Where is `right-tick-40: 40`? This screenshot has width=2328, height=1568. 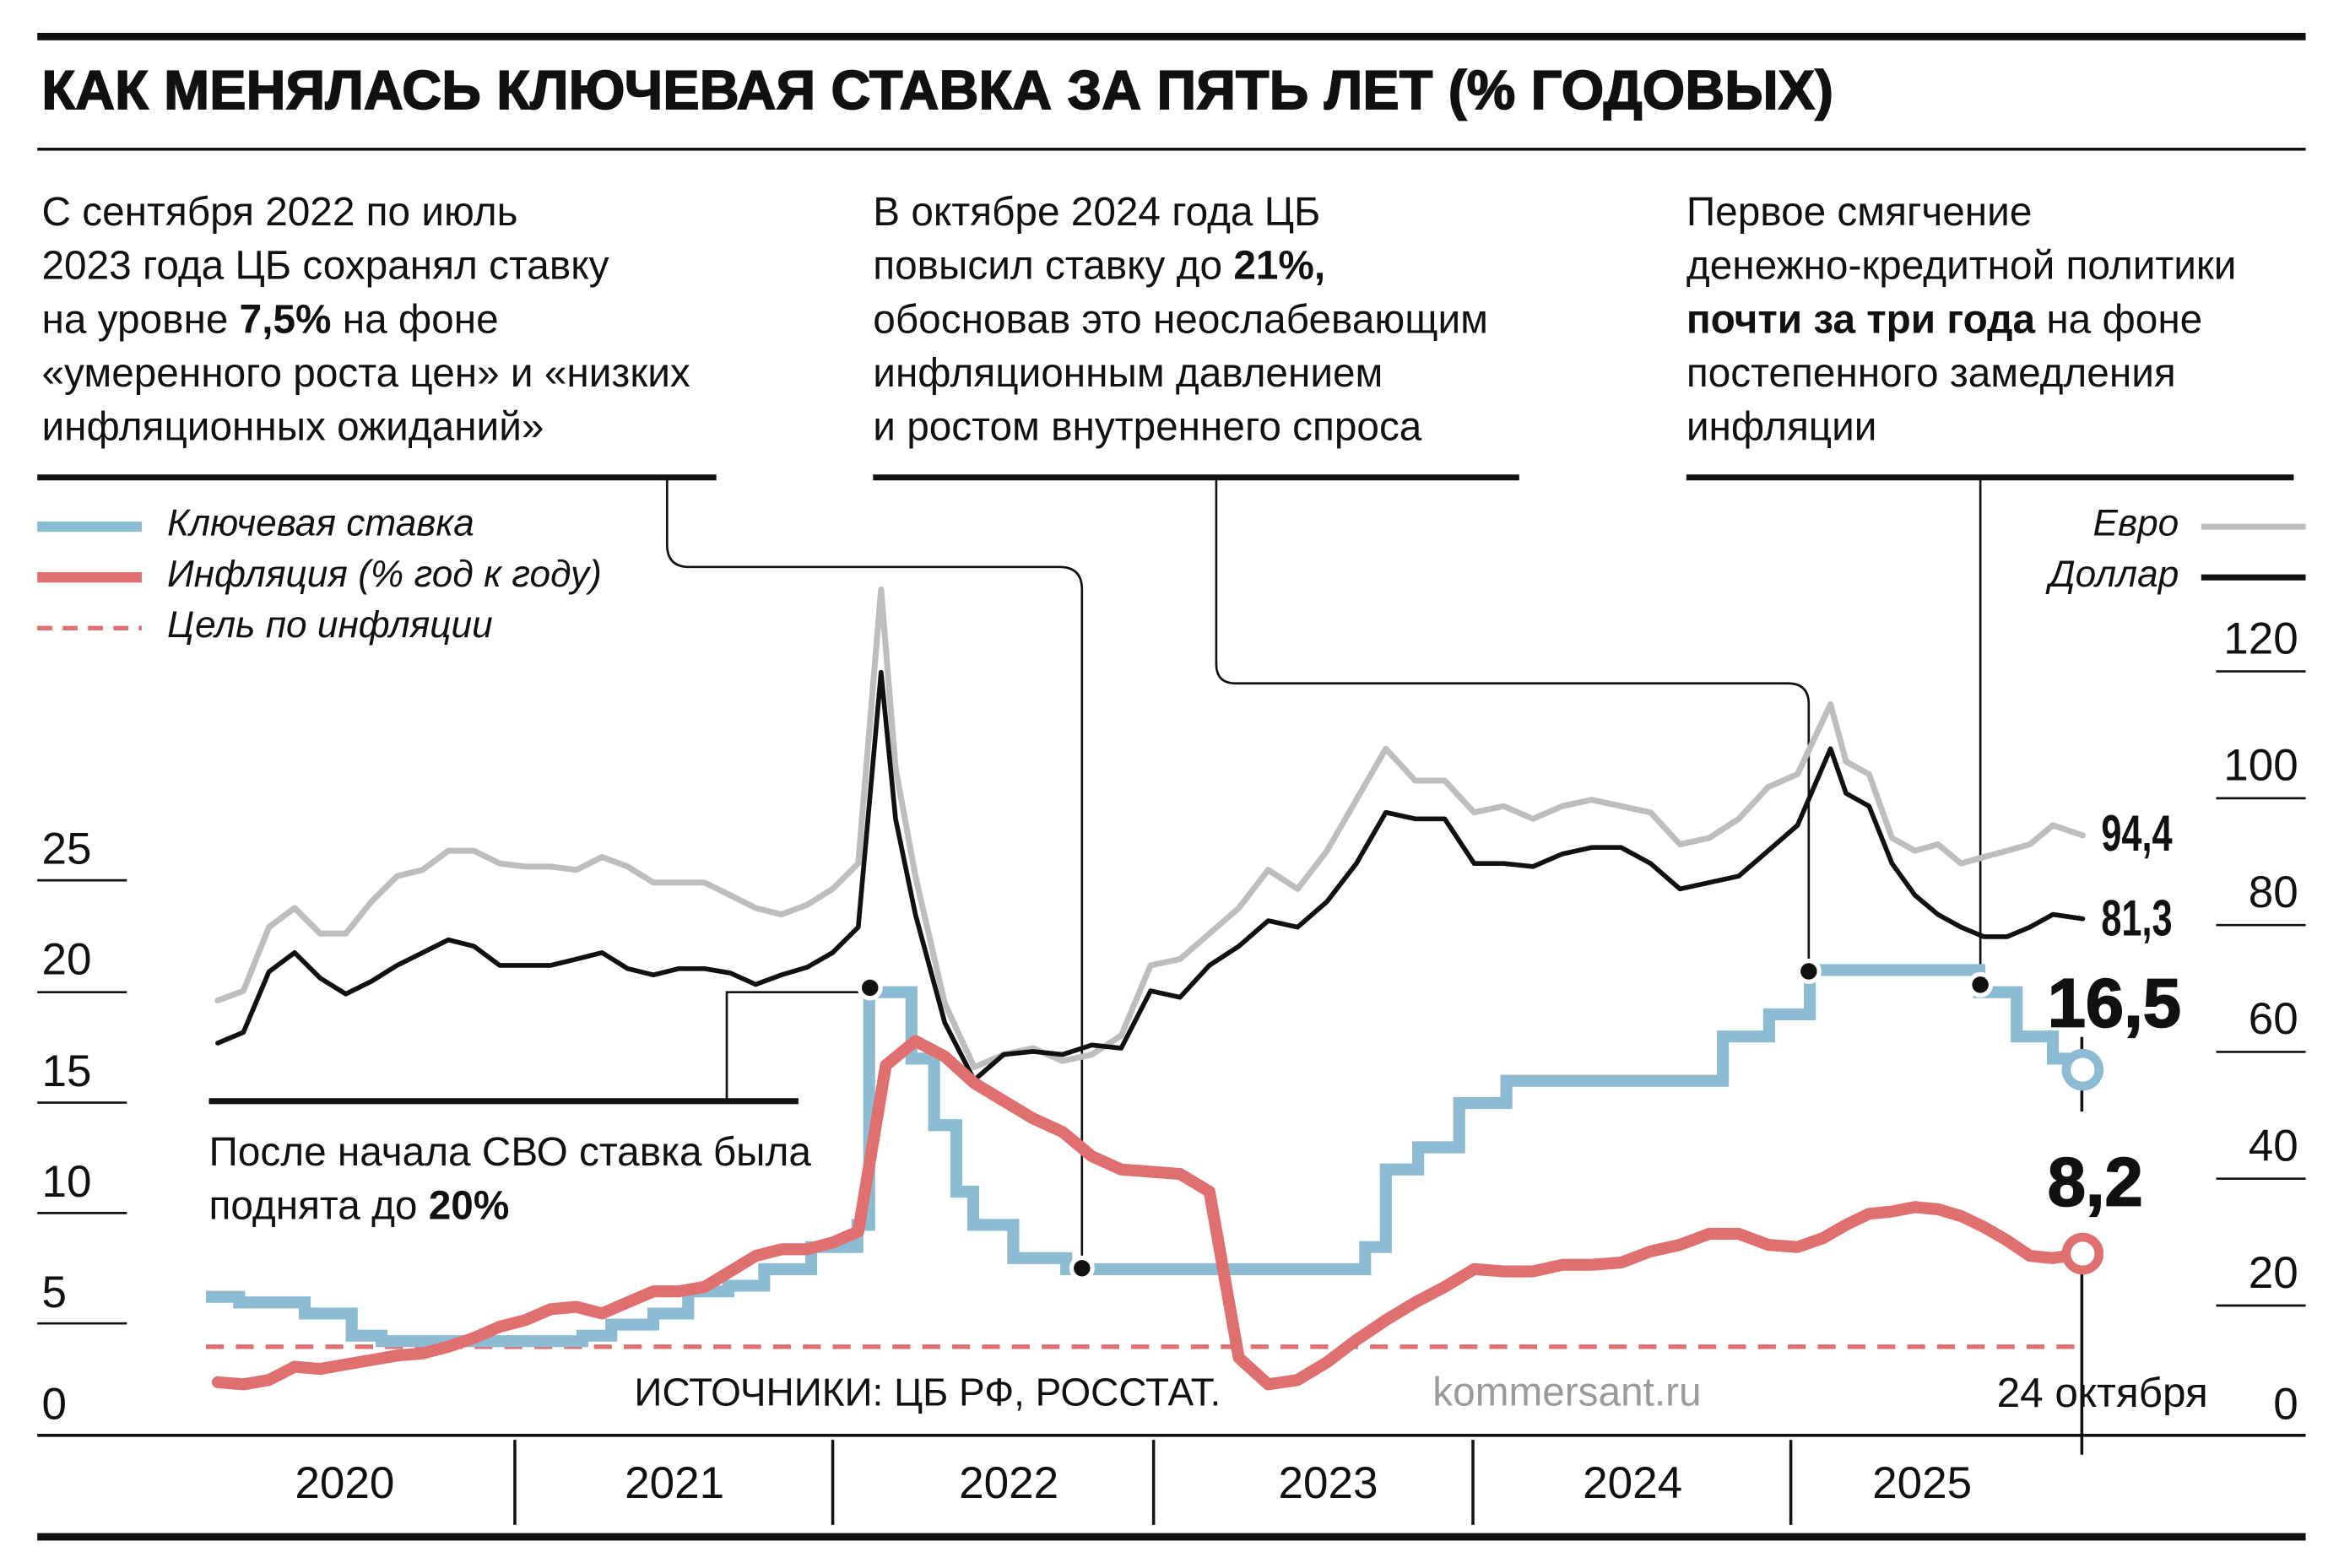
right-tick-40: 40 is located at coordinates (2273, 1146).